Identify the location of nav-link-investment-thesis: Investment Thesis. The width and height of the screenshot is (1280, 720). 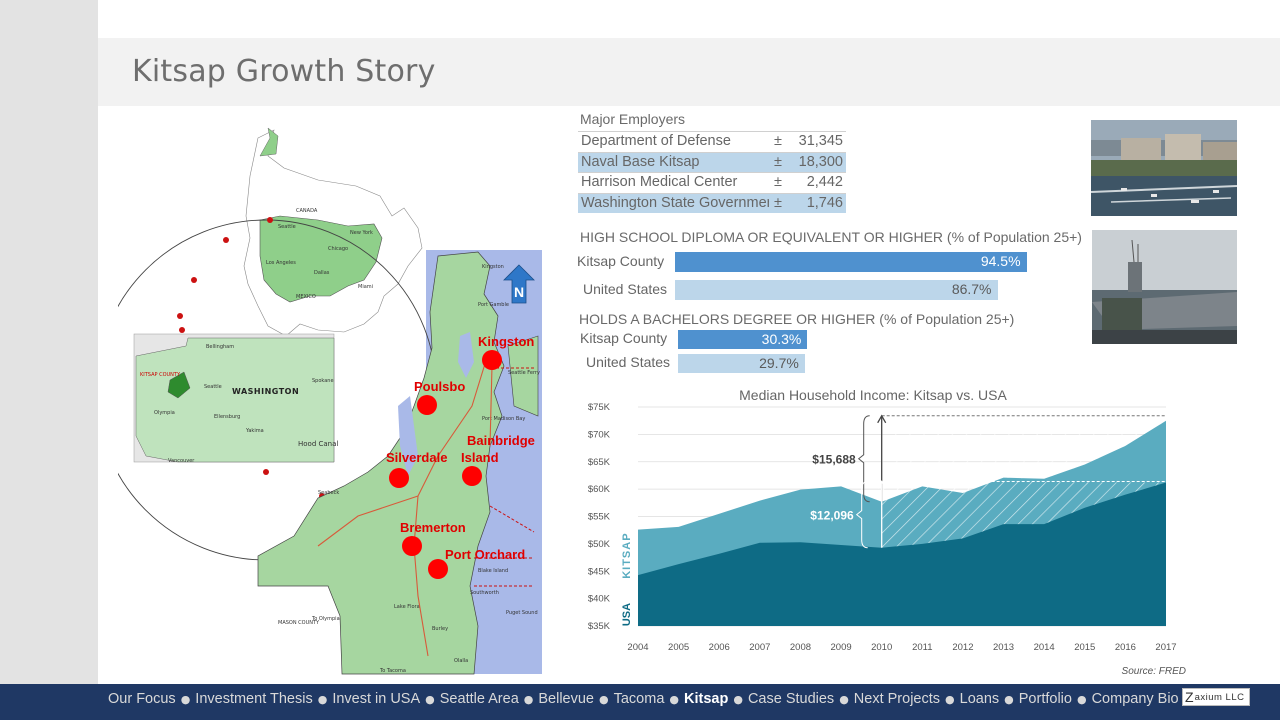
(254, 699).